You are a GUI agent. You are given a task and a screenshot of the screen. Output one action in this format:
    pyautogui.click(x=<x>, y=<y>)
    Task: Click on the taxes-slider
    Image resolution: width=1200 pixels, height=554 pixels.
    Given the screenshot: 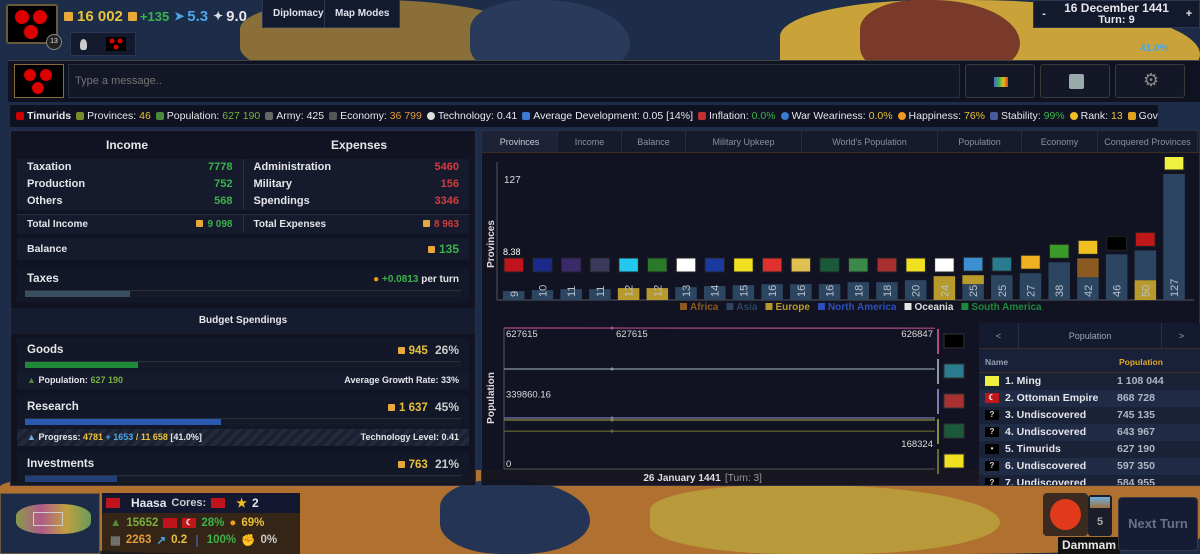 What is the action you would take?
    pyautogui.click(x=243, y=293)
    